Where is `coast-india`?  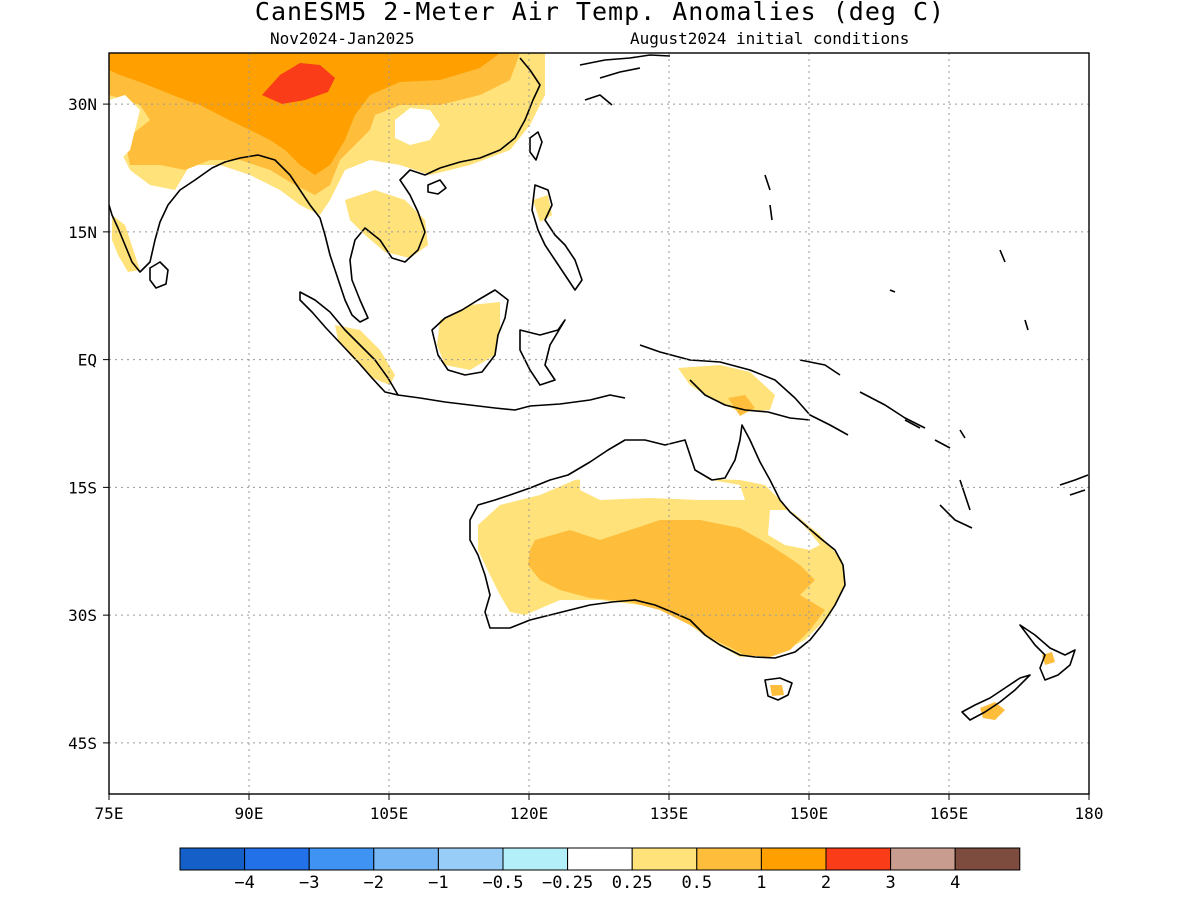 coast-india is located at coordinates (175, 215).